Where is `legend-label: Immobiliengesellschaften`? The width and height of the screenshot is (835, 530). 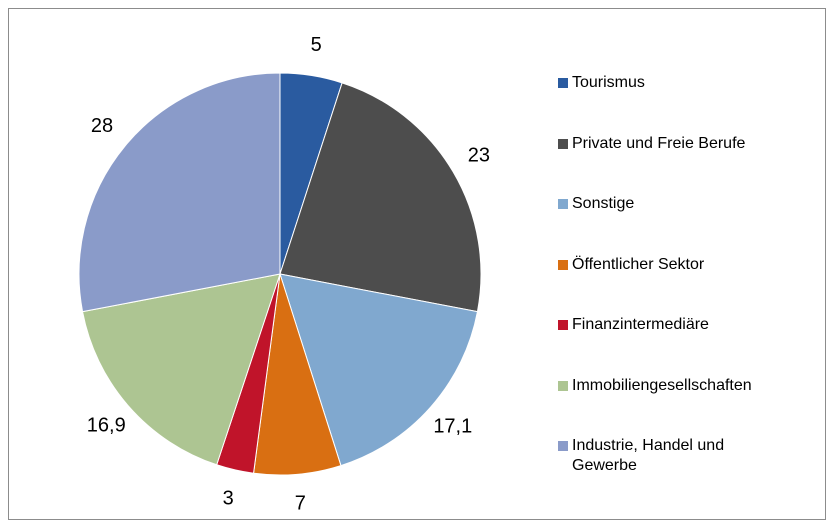 legend-label: Immobiliengesellschaften is located at coordinates (662, 385).